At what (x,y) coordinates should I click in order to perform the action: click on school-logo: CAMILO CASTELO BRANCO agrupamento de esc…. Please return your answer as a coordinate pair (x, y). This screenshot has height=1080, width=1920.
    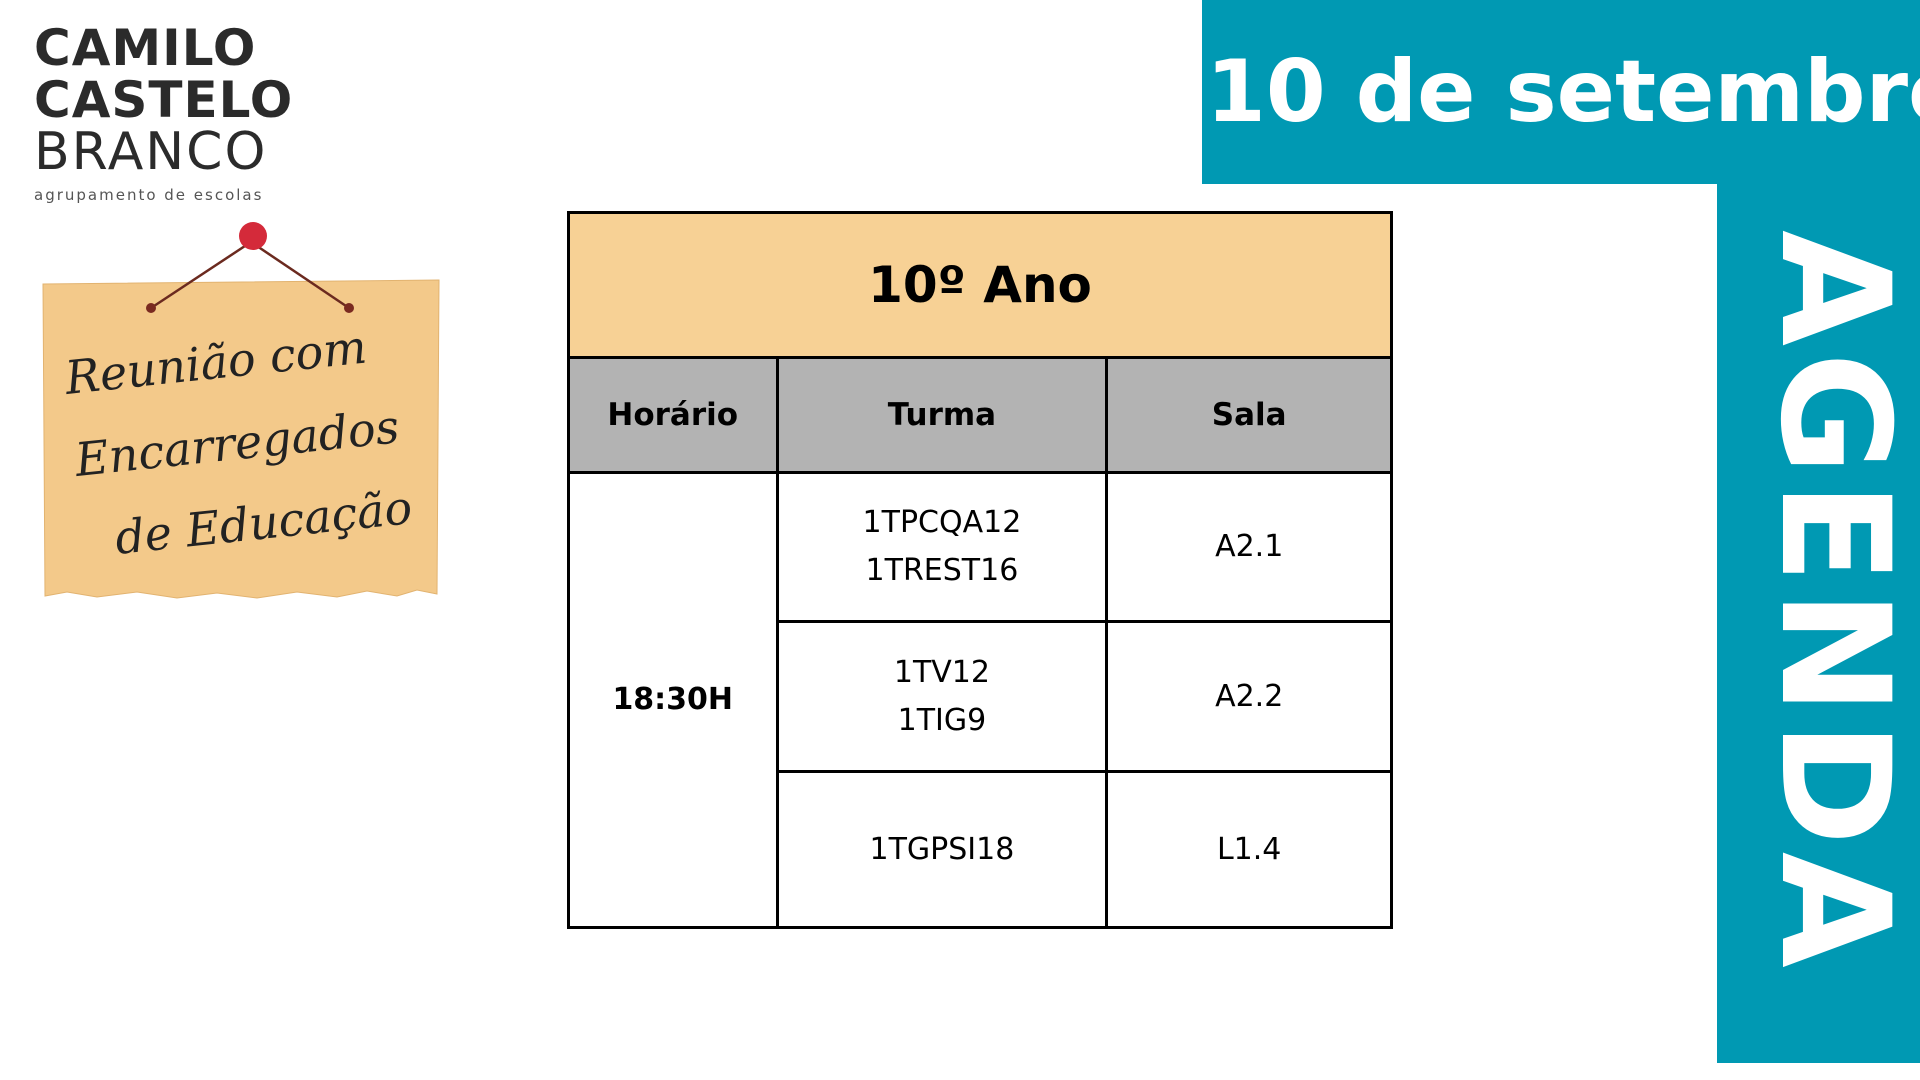
    Looking at the image, I should click on (163, 113).